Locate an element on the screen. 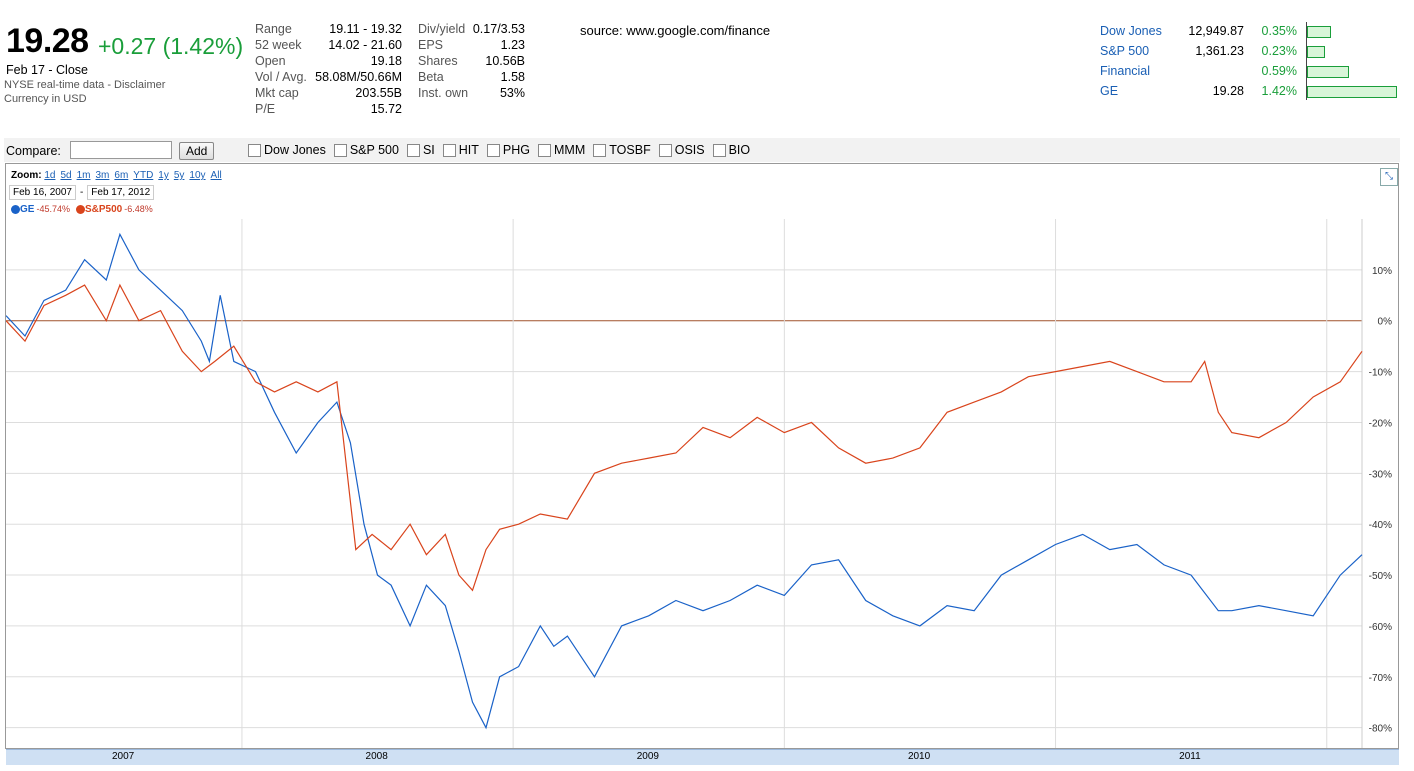  checkbox-label: SI is located at coordinates (428, 150).